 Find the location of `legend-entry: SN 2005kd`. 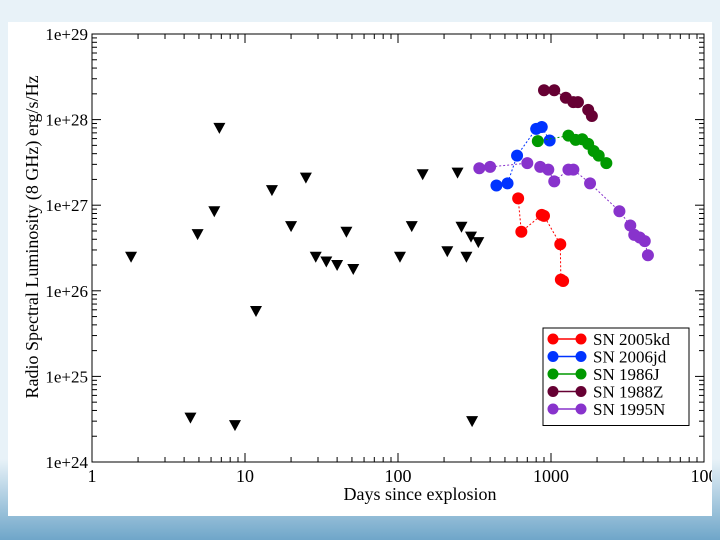

legend-entry: SN 2005kd is located at coordinates (608, 339).